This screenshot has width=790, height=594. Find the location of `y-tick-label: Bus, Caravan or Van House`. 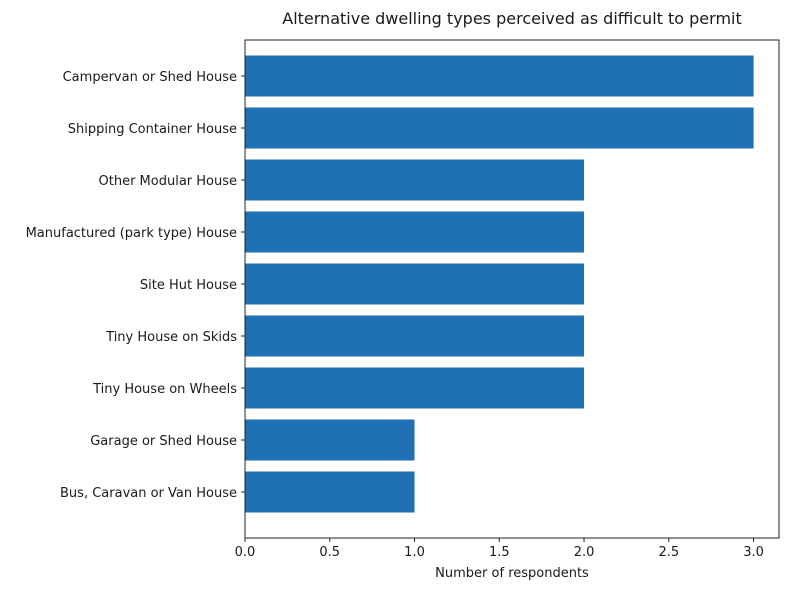

y-tick-label: Bus, Caravan or Van House is located at coordinates (148, 493).